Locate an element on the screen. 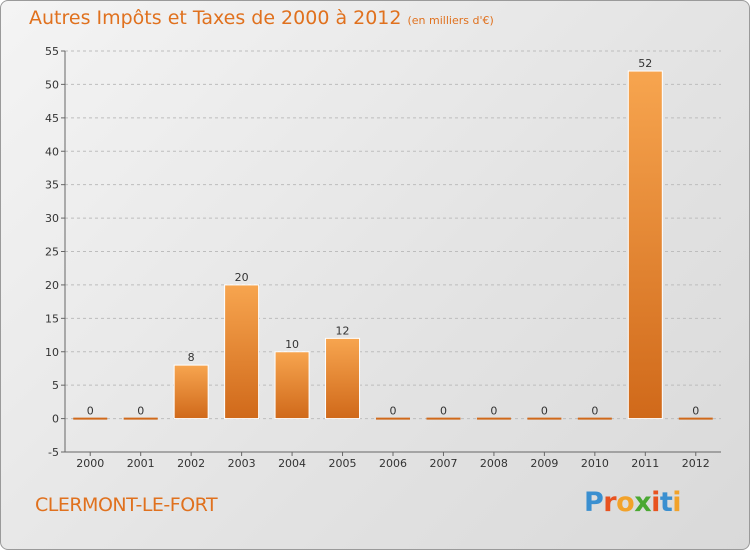  x-tick-label: 2000 is located at coordinates (90, 463).